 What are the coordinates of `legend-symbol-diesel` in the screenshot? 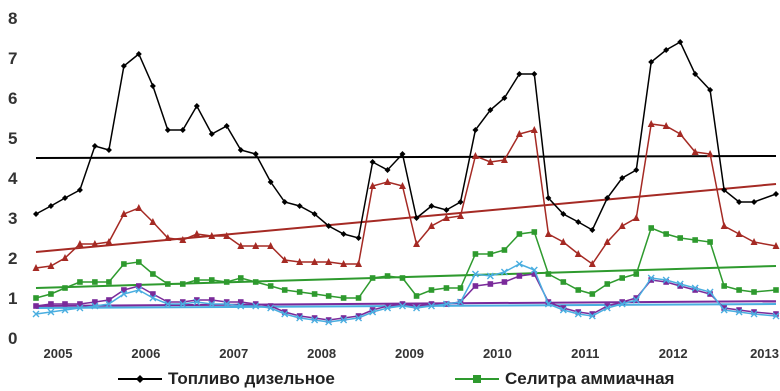 It's located at (140, 379).